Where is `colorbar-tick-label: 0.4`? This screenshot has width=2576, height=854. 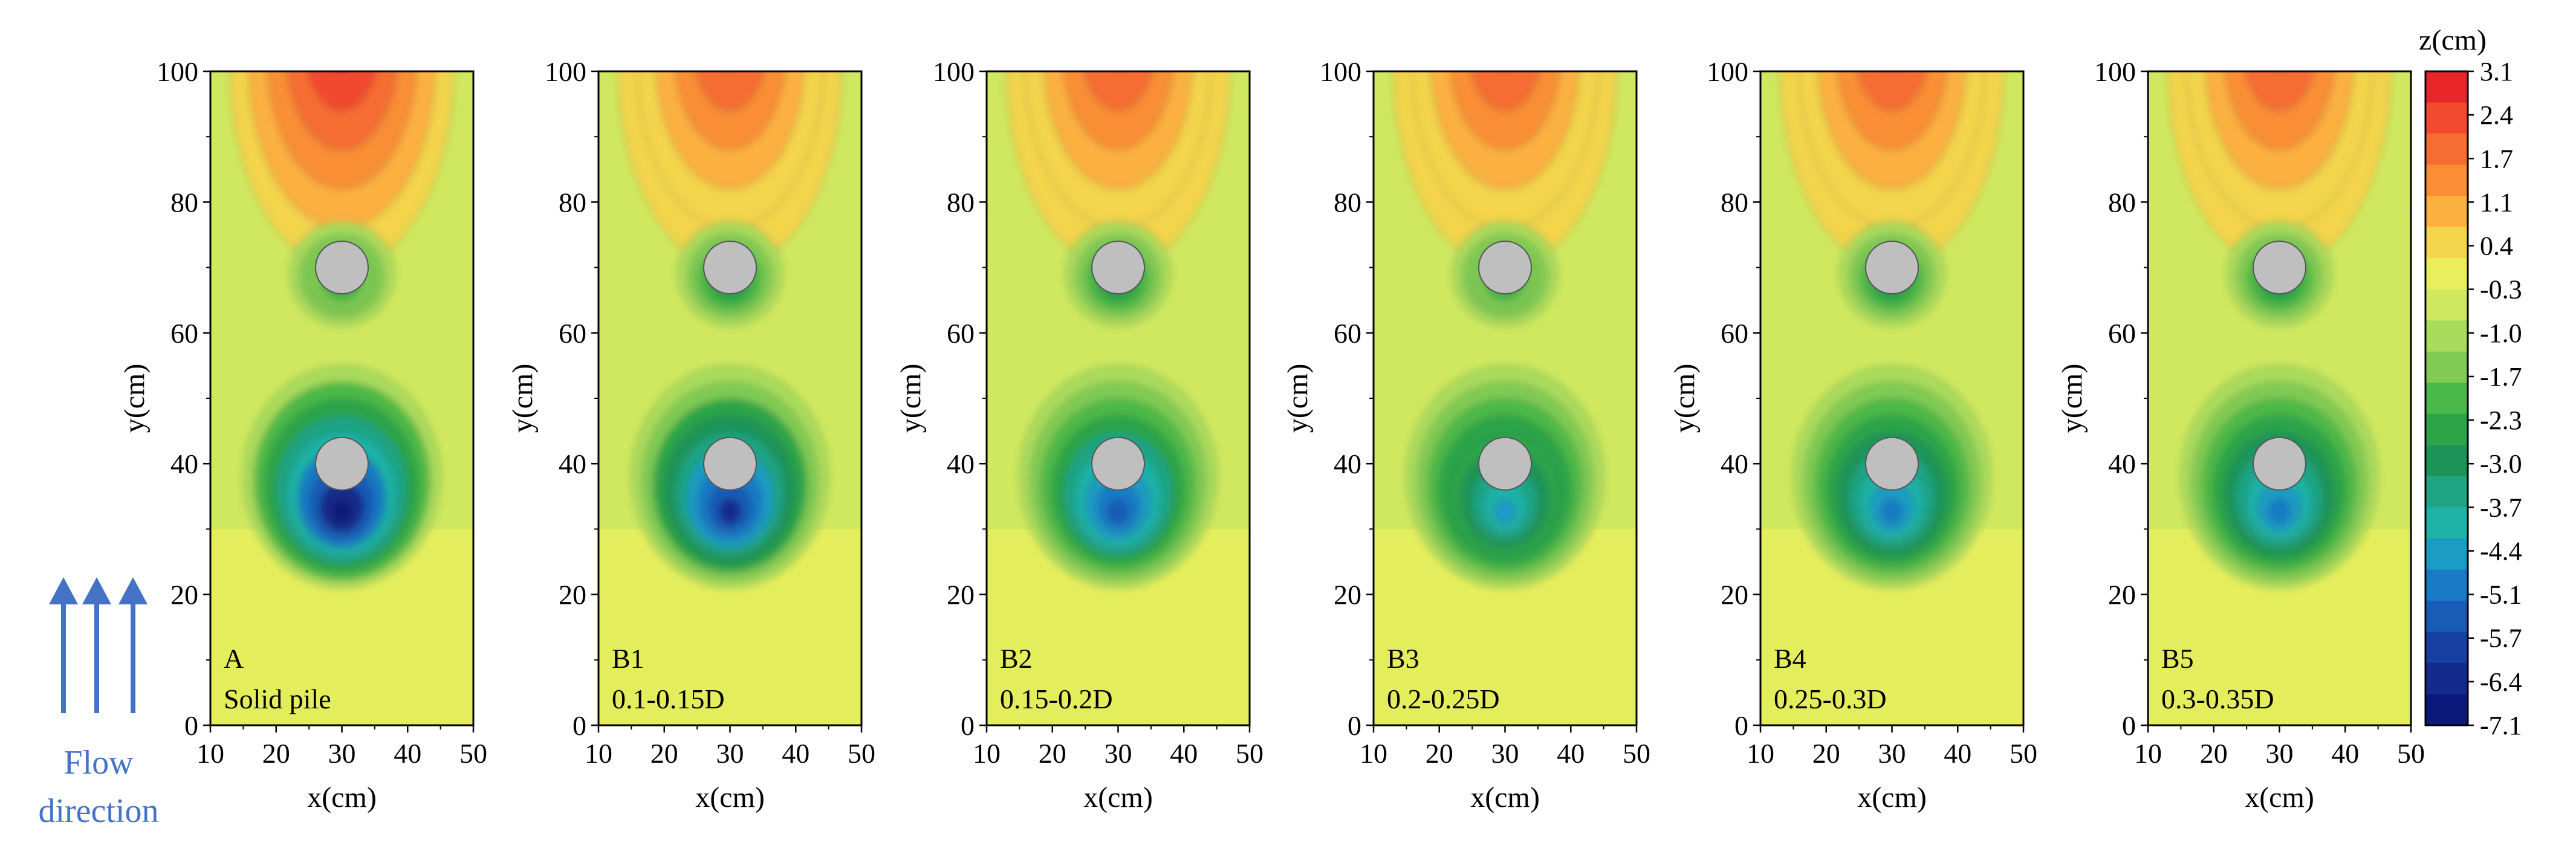 colorbar-tick-label: 0.4 is located at coordinates (2497, 246).